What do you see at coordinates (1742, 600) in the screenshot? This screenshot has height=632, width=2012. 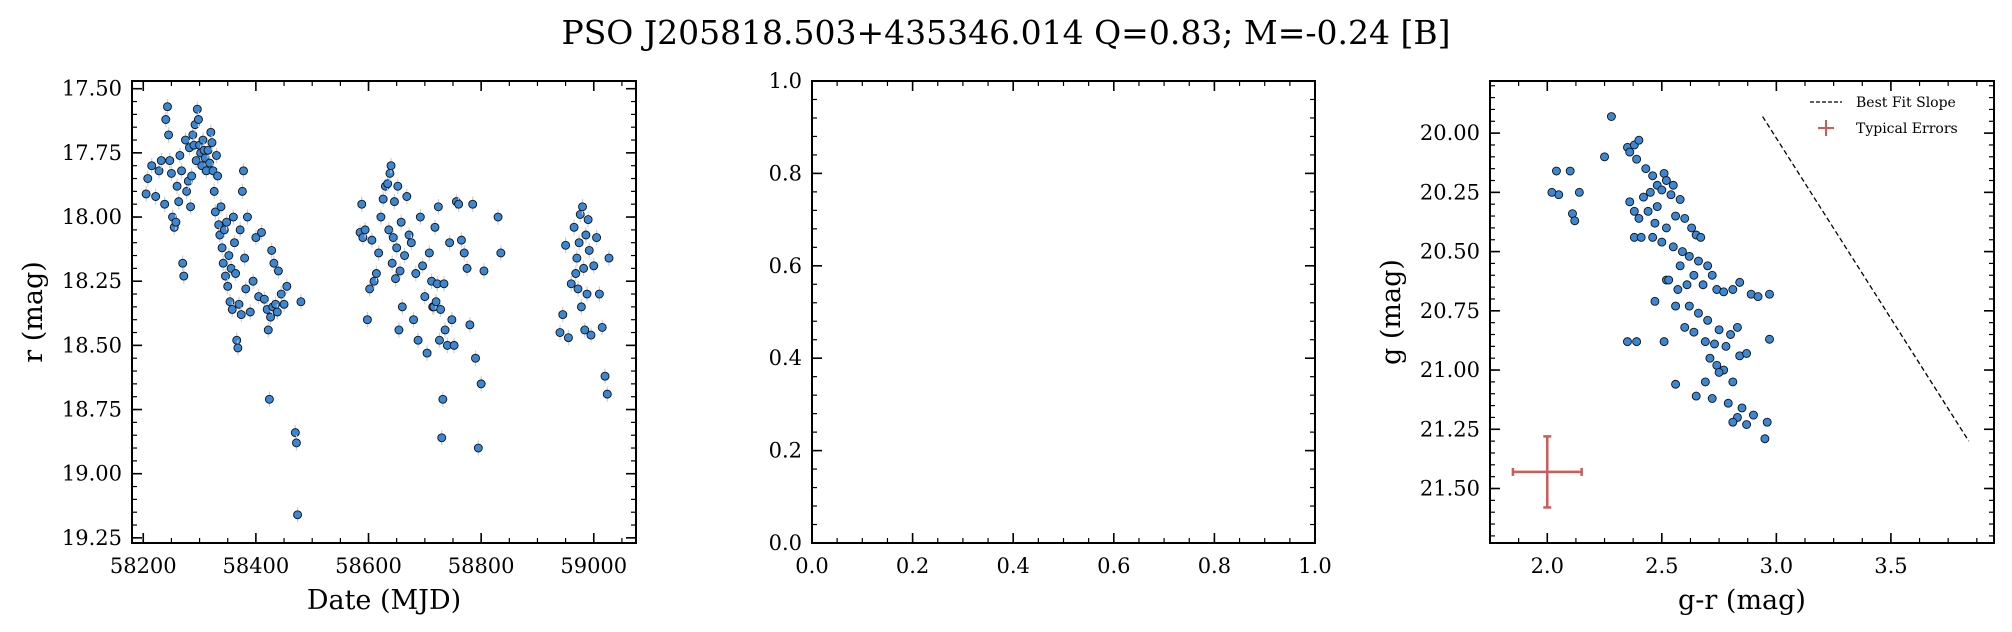 I see `x-axis-label: g-r (mag)` at bounding box center [1742, 600].